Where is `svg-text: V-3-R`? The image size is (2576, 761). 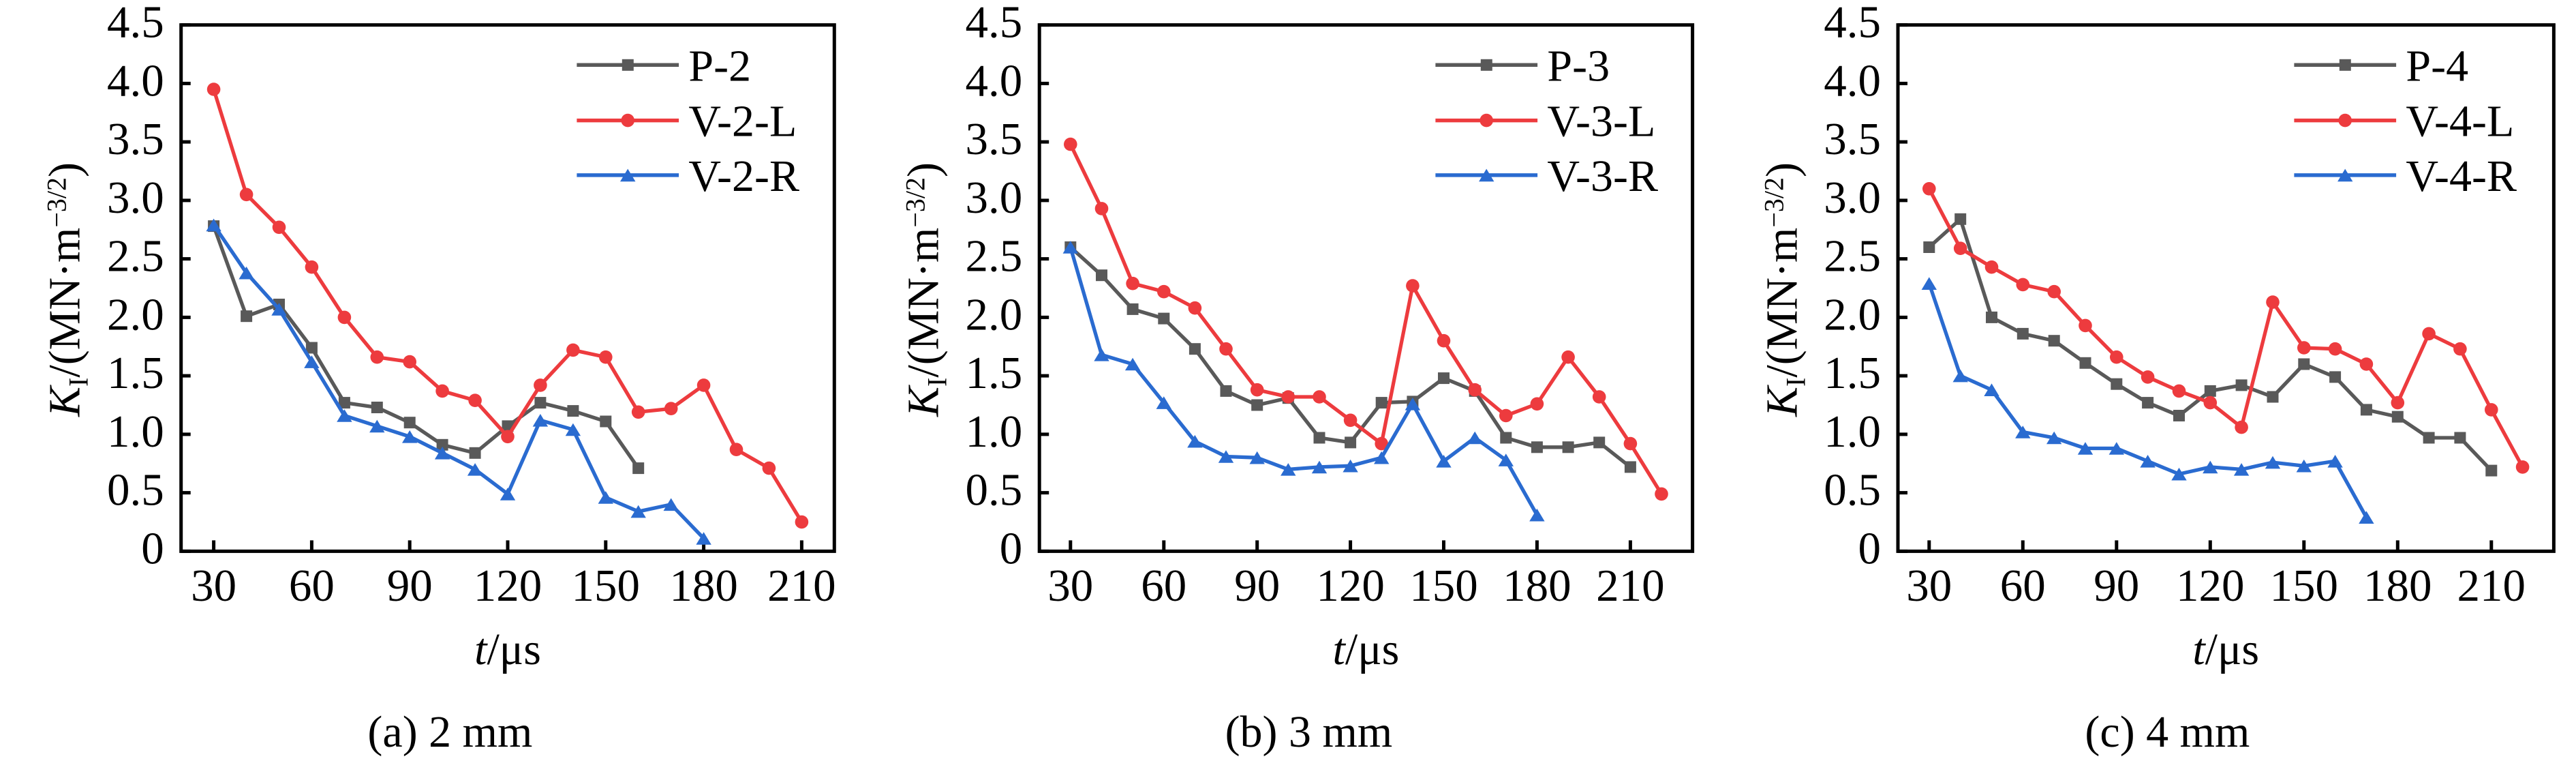 svg-text: V-3-R is located at coordinates (1602, 176).